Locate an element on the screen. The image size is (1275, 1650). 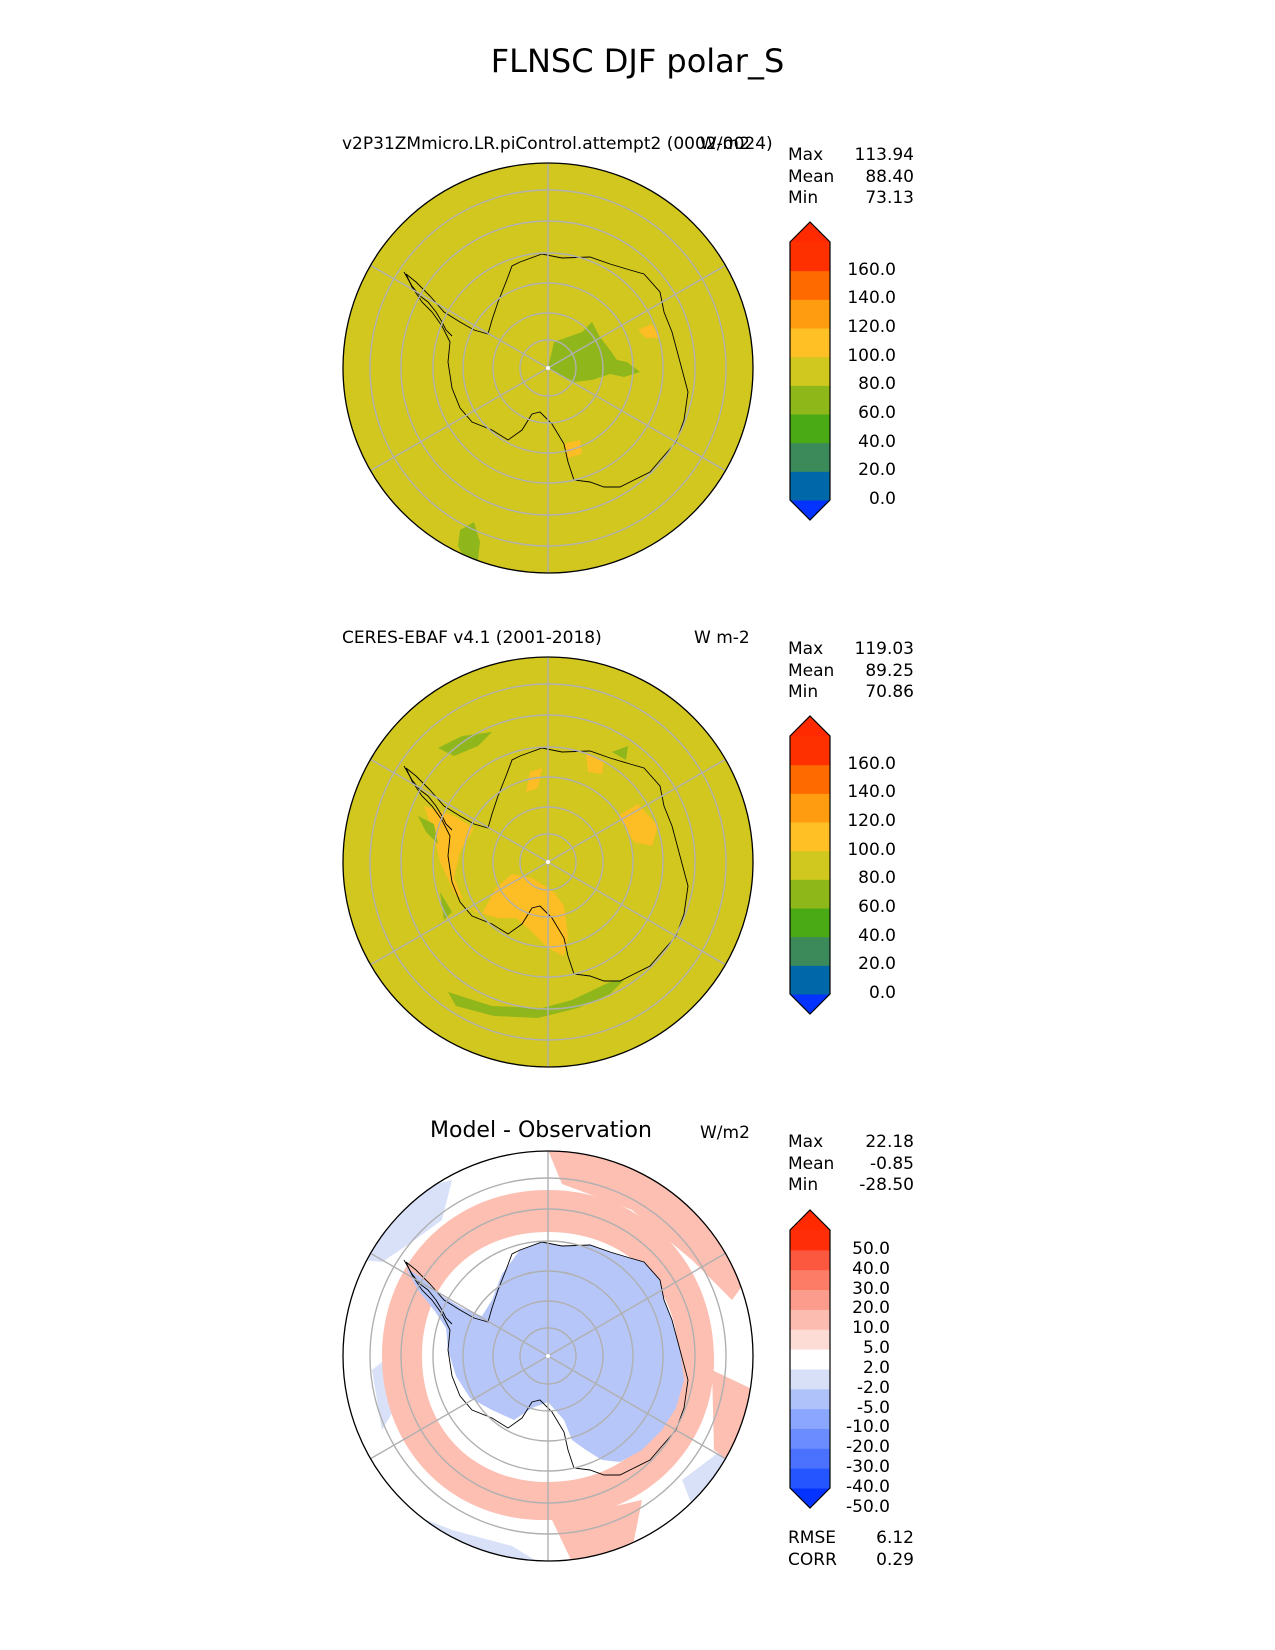
stat-value: -0.85 is located at coordinates (892, 1163).